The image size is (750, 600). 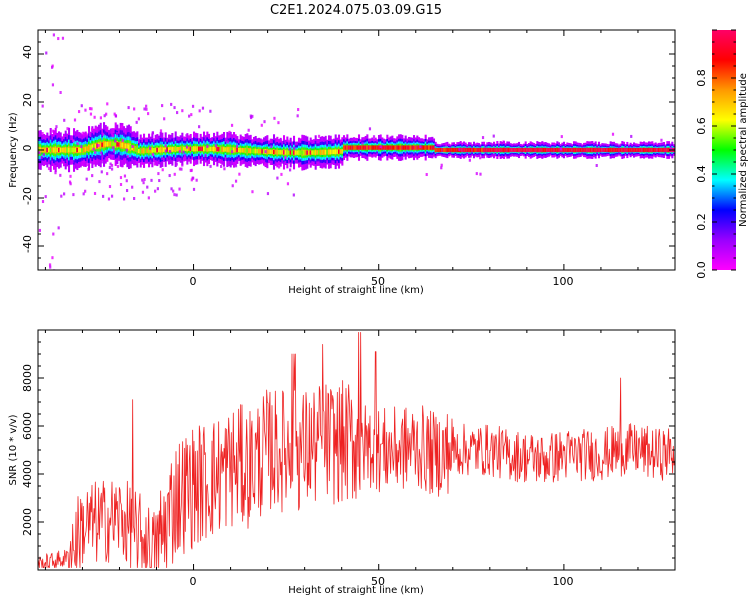 I want to click on chart-title: C2E1.2024.075.03.09.G15, so click(x=356, y=10).